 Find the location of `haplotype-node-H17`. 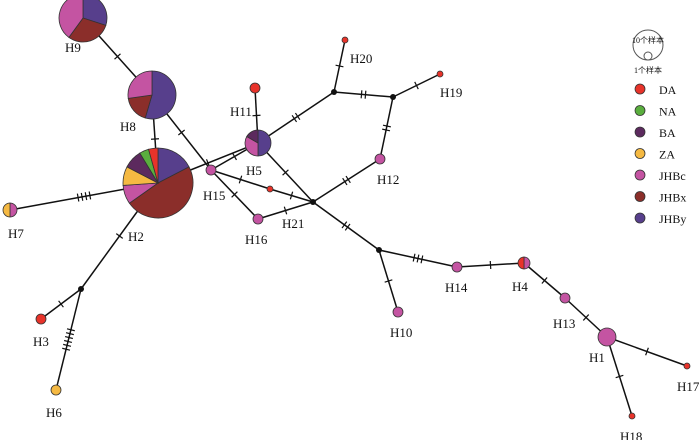

haplotype-node-H17 is located at coordinates (687, 366).